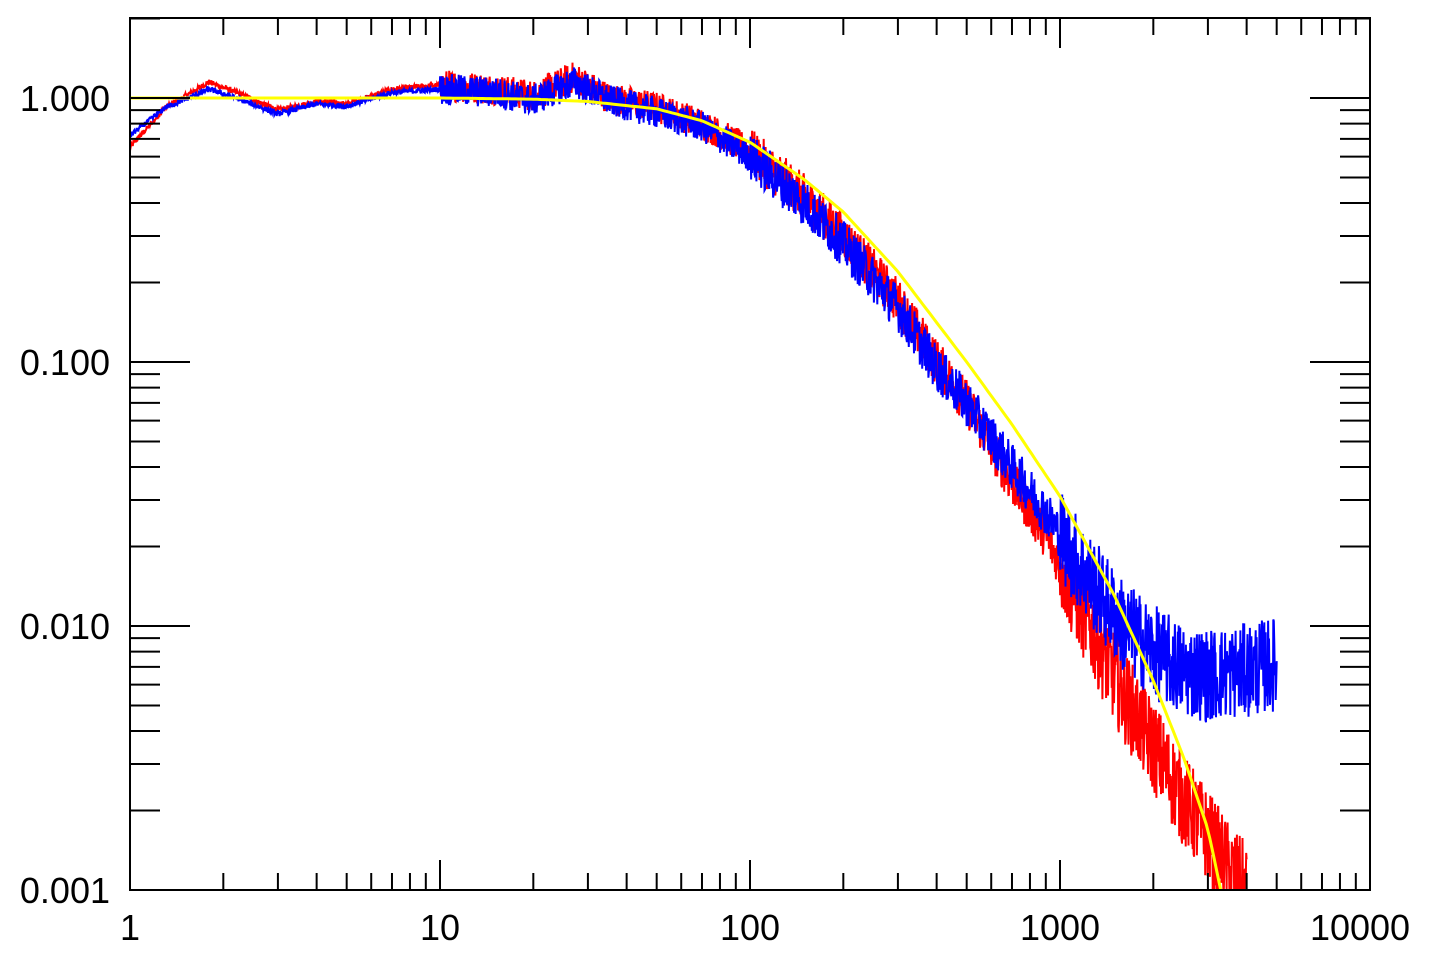  I want to click on y-tick-label: 0.010, so click(65, 626).